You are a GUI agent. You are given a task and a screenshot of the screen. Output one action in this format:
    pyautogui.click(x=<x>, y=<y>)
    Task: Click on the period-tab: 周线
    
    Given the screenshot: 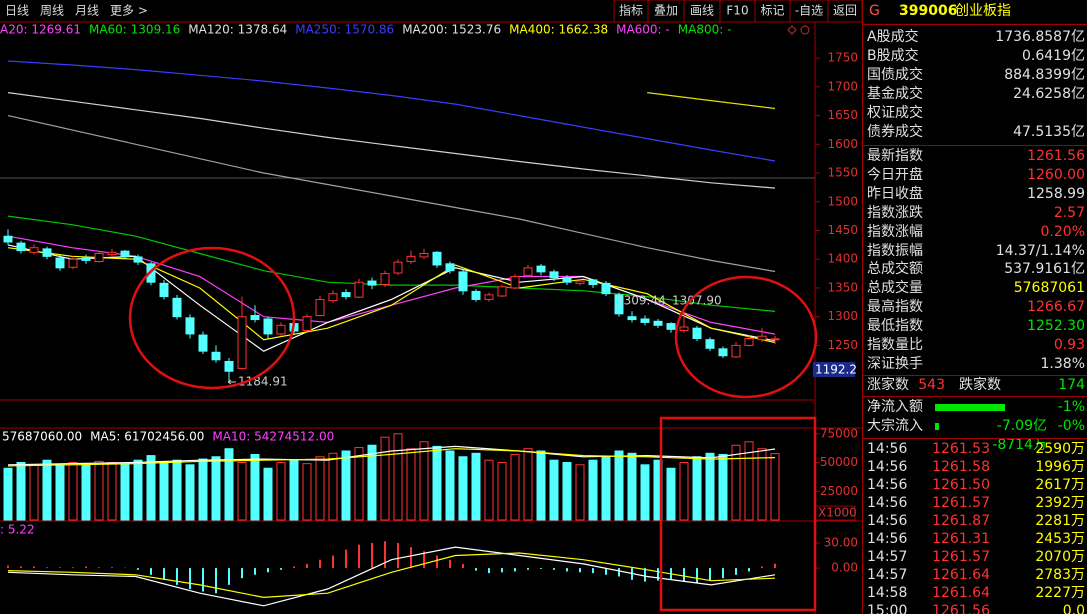 What is the action you would take?
    pyautogui.click(x=52, y=11)
    